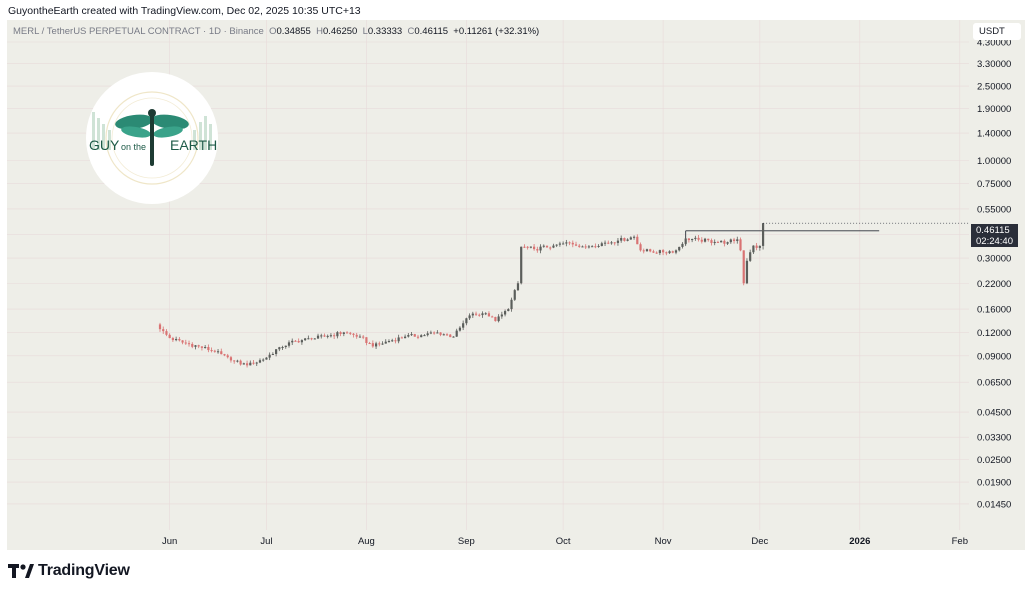  What do you see at coordinates (994, 460) in the screenshot?
I see `y-tick-label: 0.02500` at bounding box center [994, 460].